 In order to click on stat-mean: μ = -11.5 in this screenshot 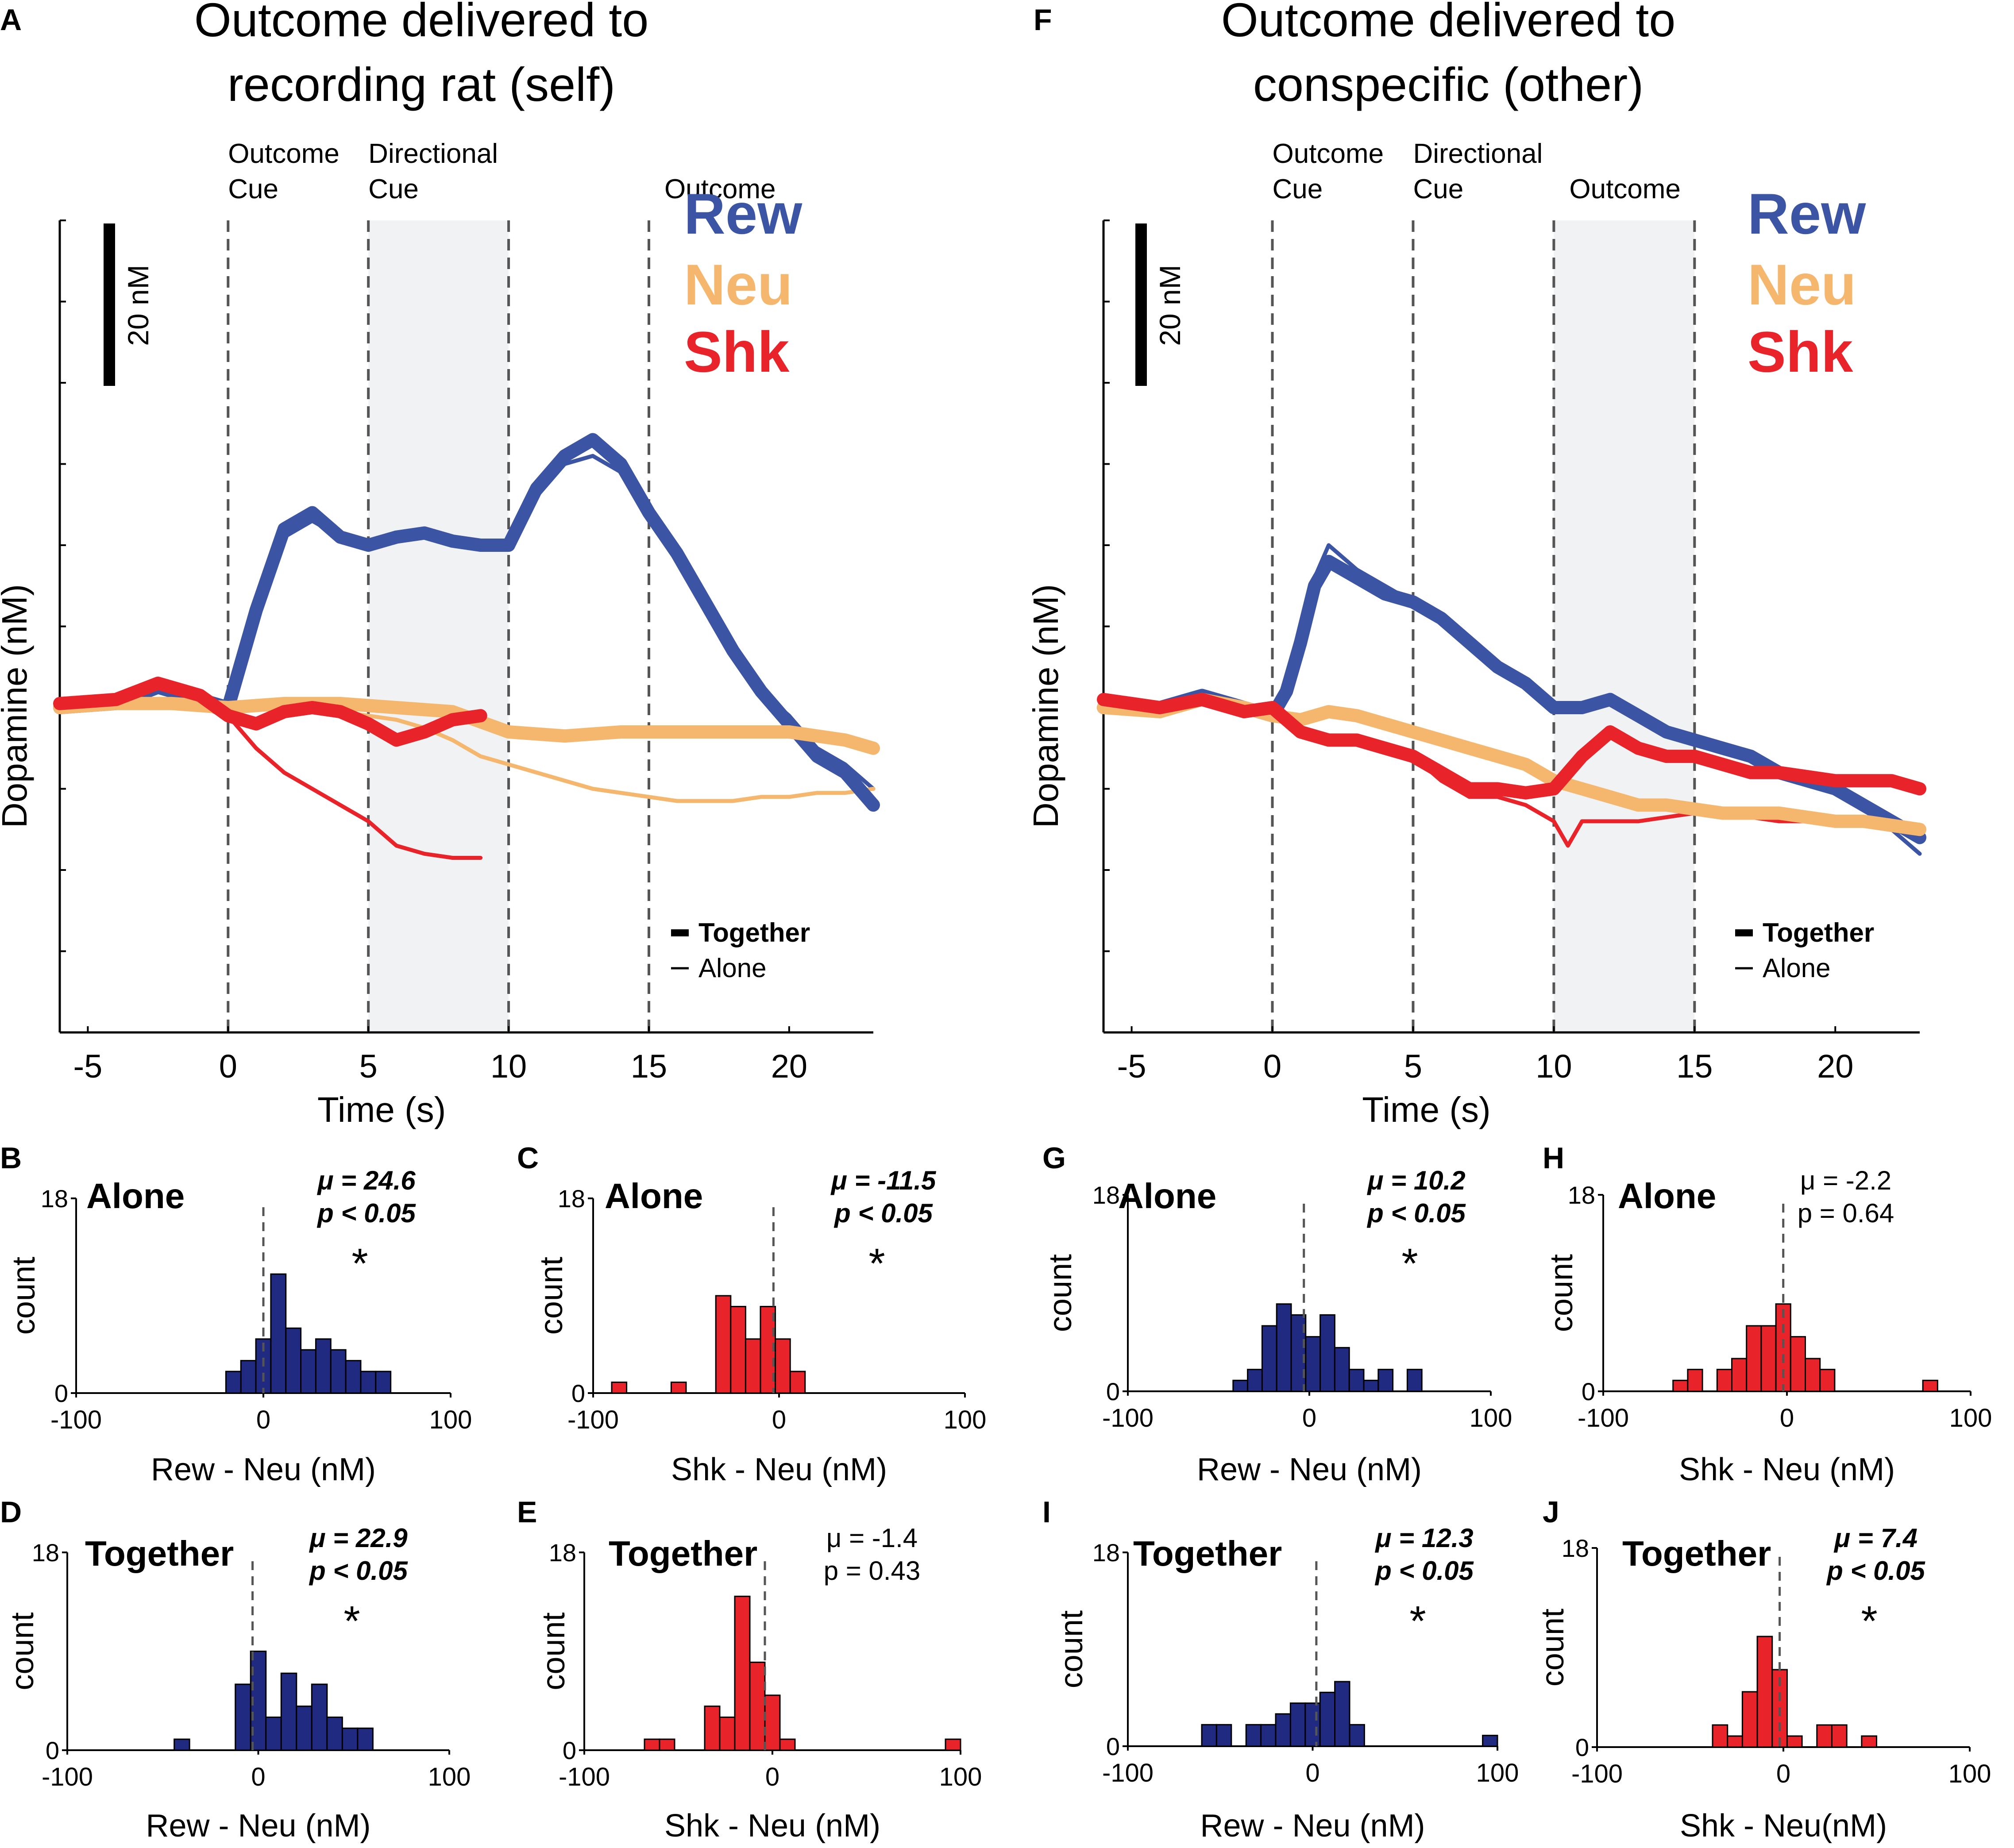, I will do `click(883, 1180)`.